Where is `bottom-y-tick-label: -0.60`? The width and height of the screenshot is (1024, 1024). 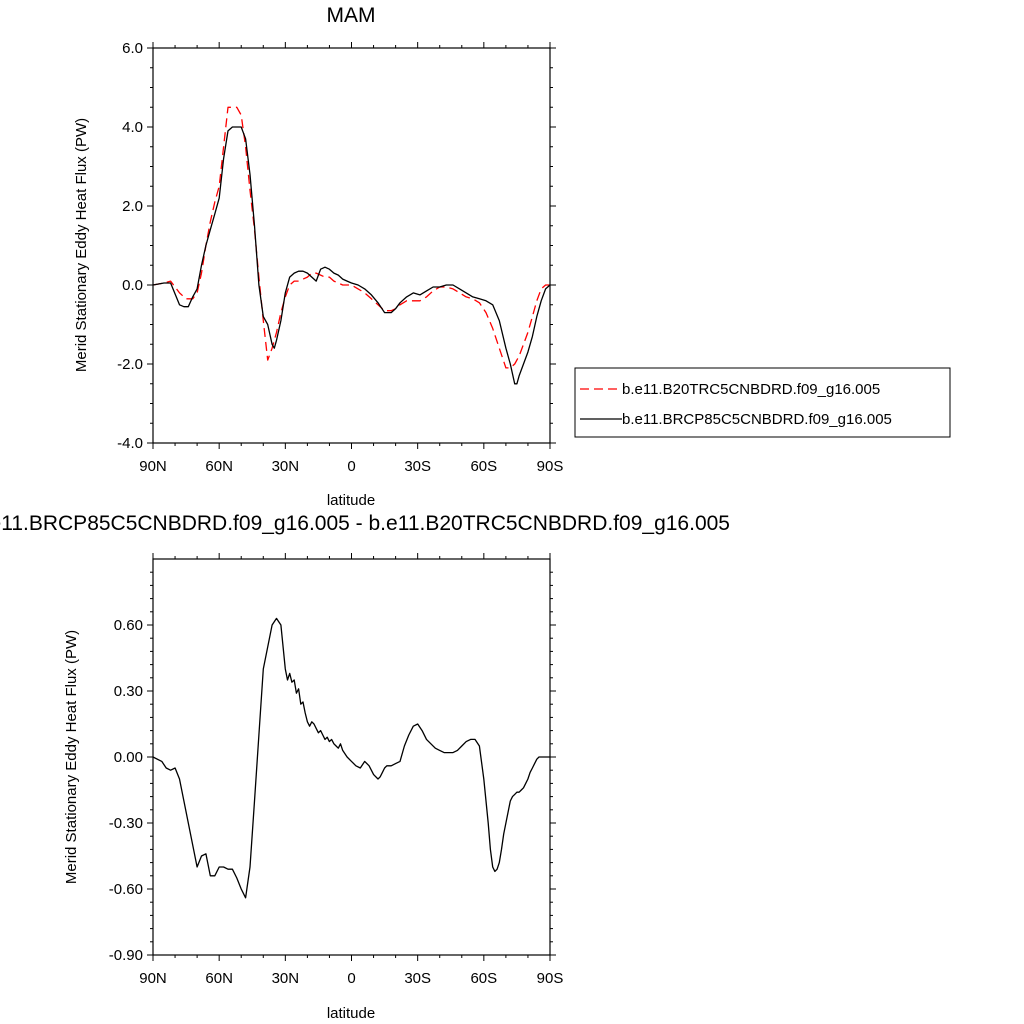
bottom-y-tick-label: -0.60 is located at coordinates (126, 889).